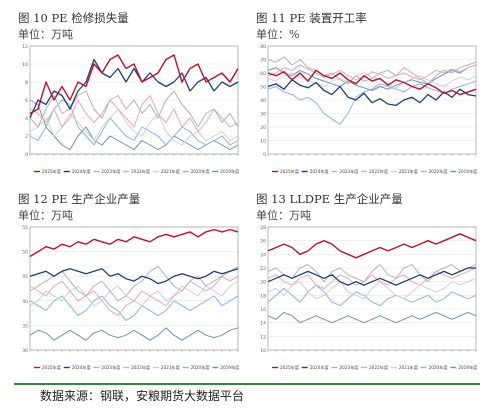  Describe the element at coordinates (26, 101) in the screenshot. I see `y-tick-label: 6` at that location.